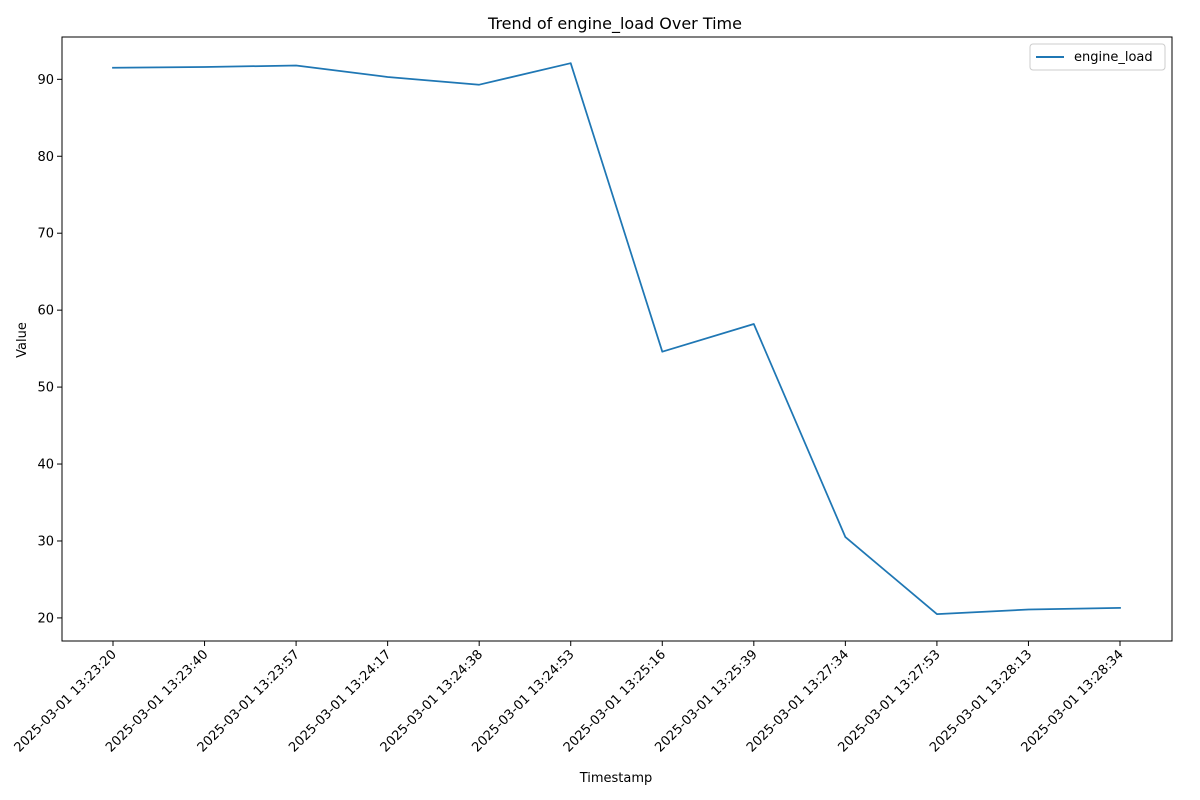 The height and width of the screenshot is (800, 1200). I want to click on legend-box, so click(1097, 57).